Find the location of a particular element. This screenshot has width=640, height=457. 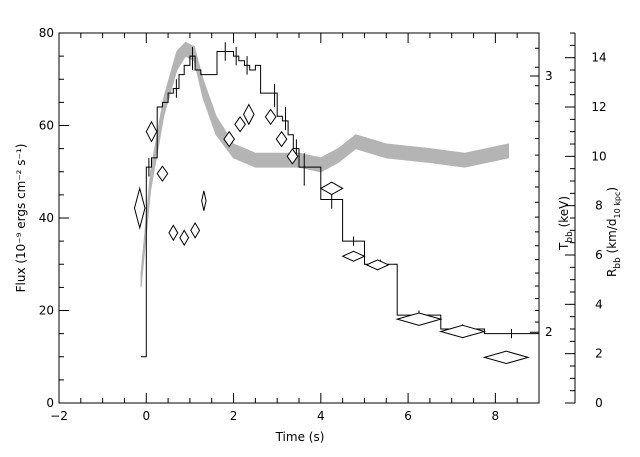

temperature-axis-subscript: bb is located at coordinates (570, 237).